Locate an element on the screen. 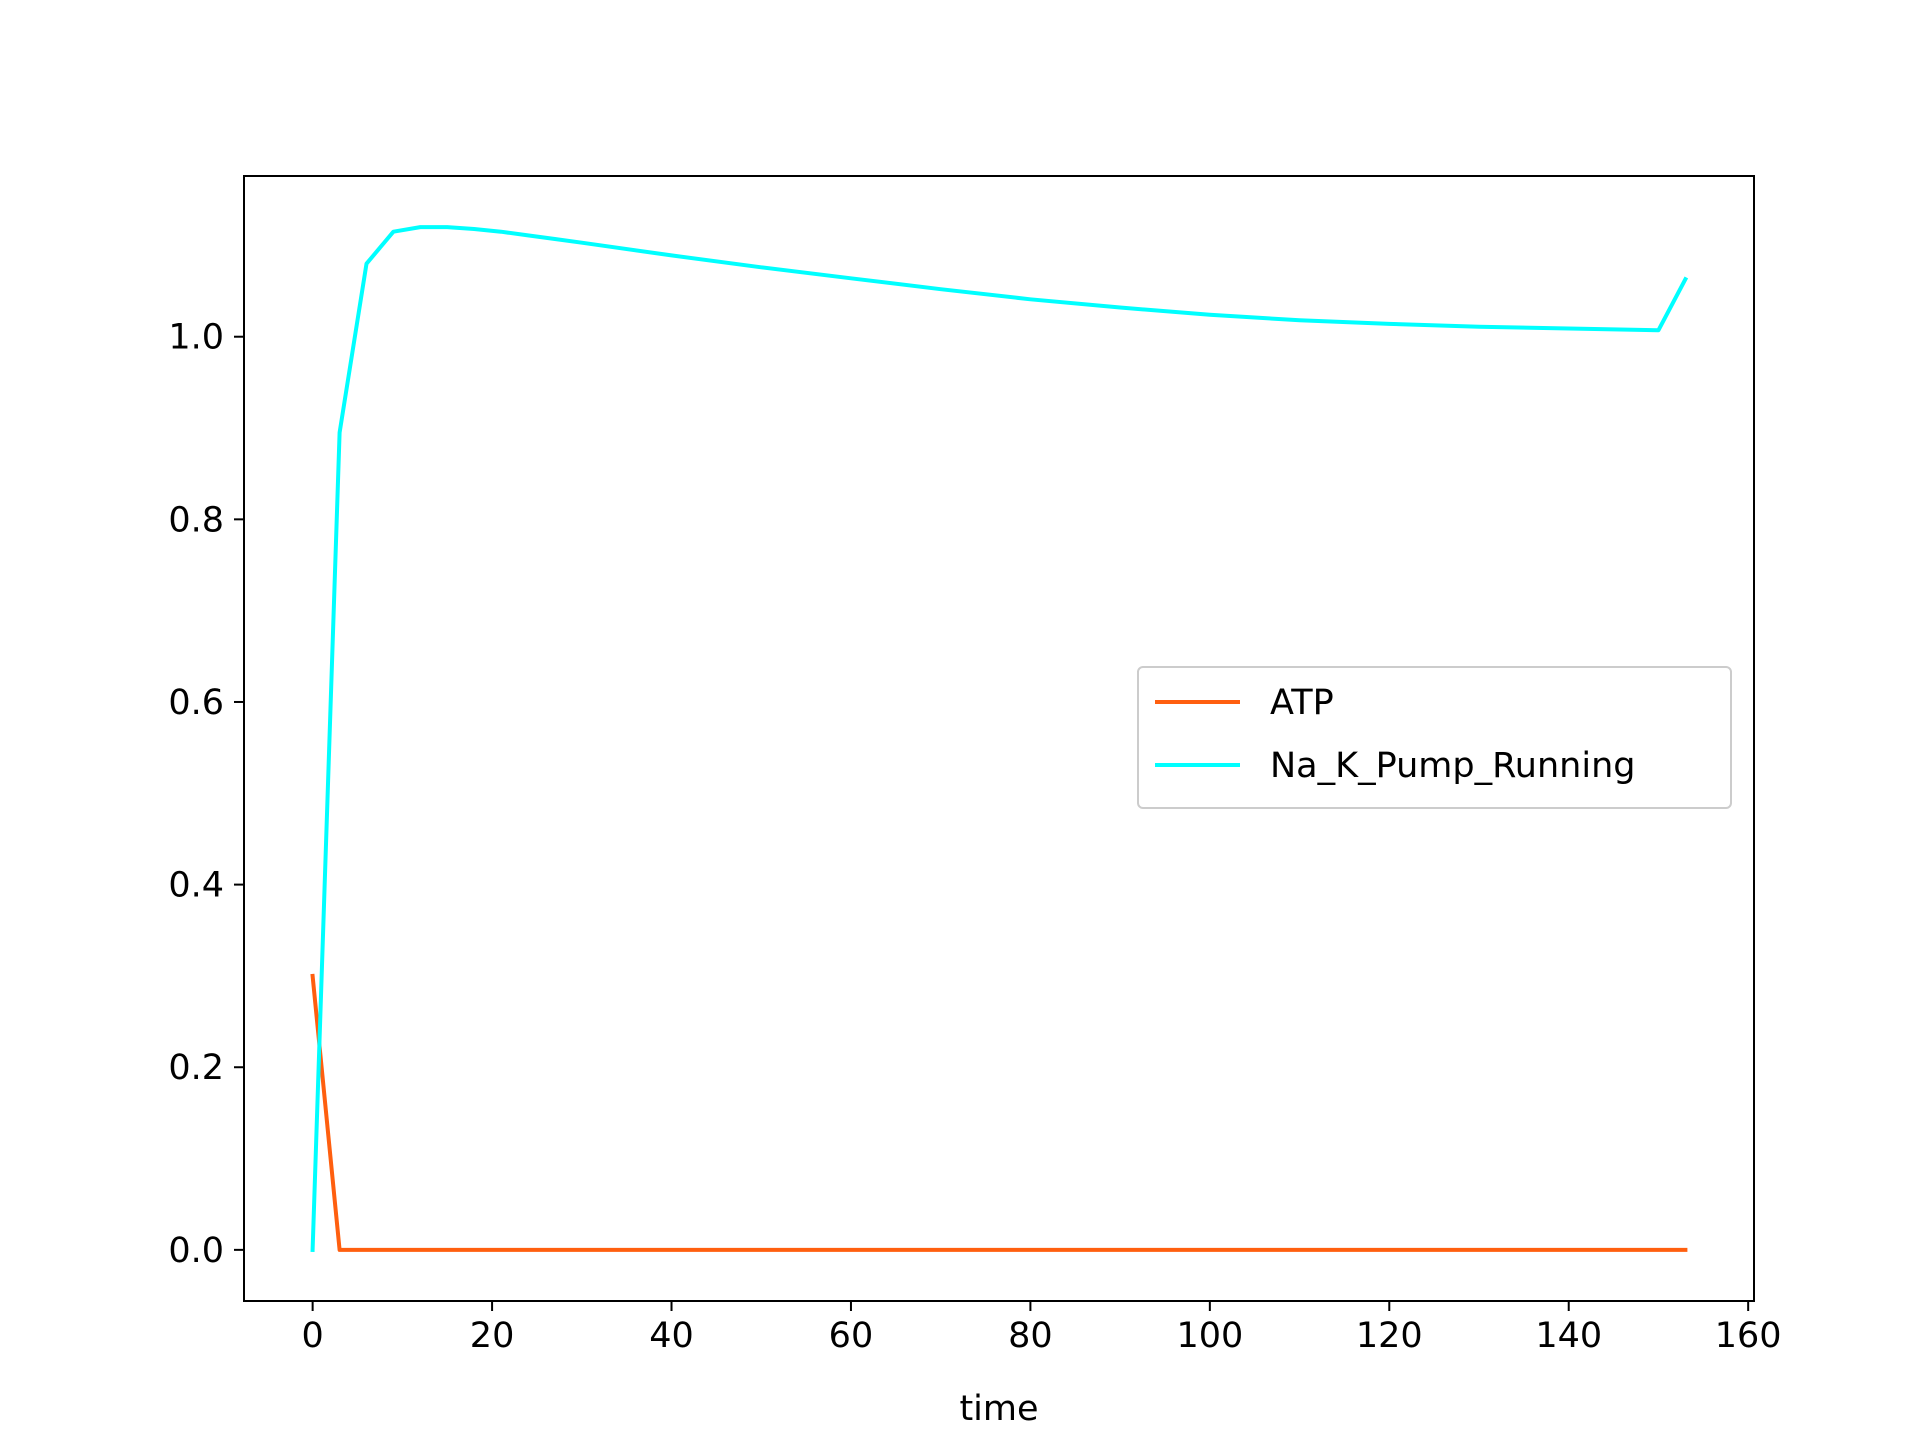 Image resolution: width=1920 pixels, height=1440 pixels. y-tick-label: 1.0 is located at coordinates (196, 338).